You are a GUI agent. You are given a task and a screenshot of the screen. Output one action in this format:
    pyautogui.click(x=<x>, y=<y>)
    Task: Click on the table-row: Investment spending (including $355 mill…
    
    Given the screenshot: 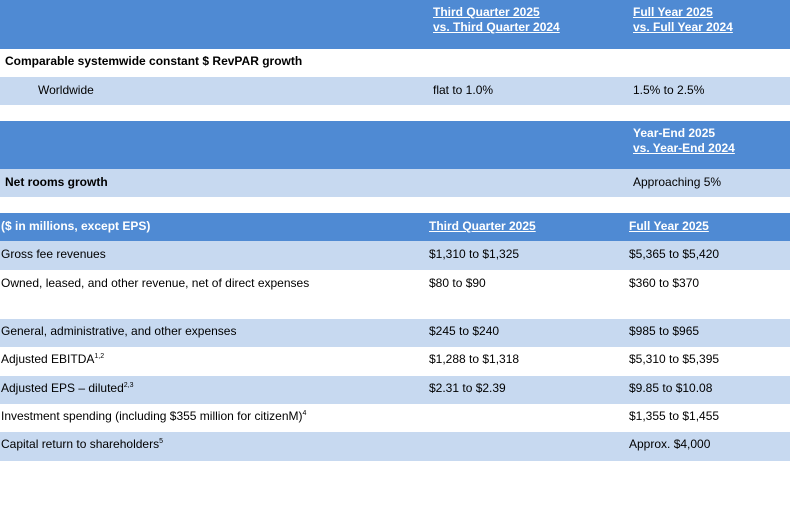 What is the action you would take?
    pyautogui.click(x=395, y=418)
    